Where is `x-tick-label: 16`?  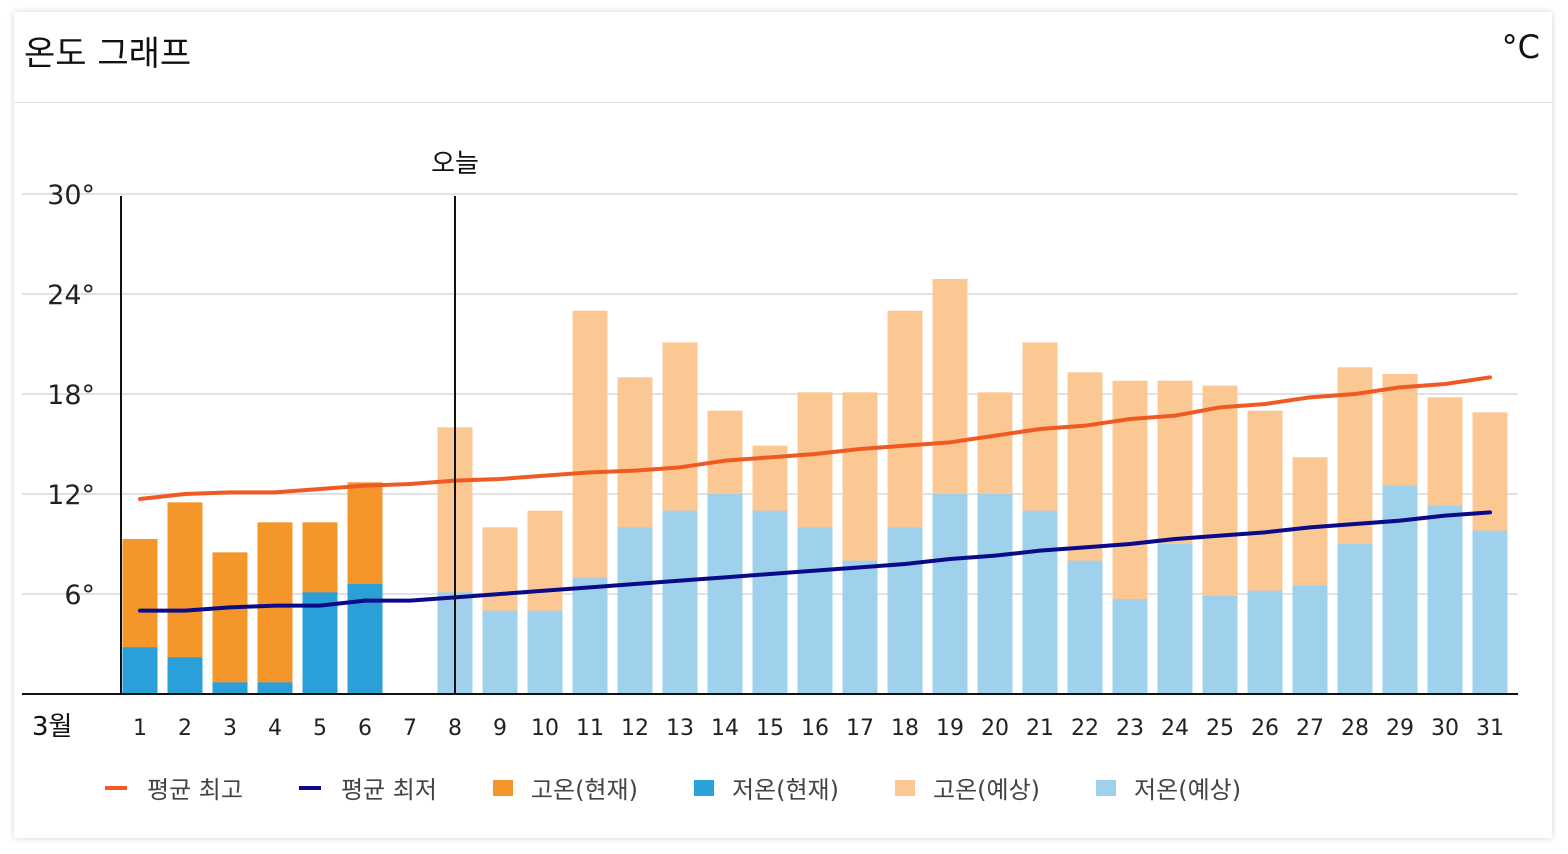 x-tick-label: 16 is located at coordinates (815, 728).